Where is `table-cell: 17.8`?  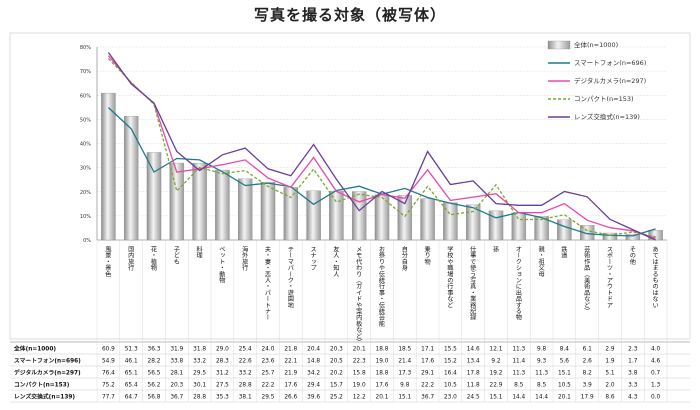
table-cell: 17.8 is located at coordinates (473, 374).